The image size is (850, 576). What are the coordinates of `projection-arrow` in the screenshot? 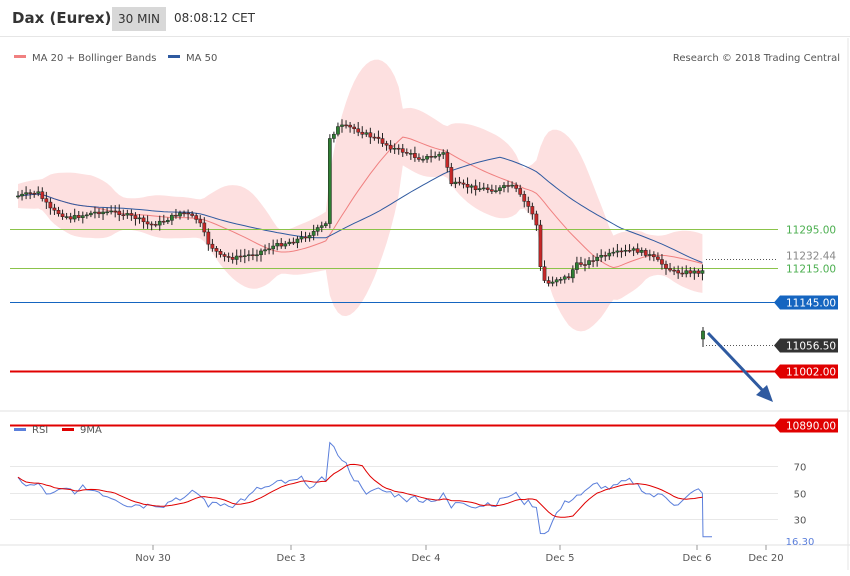 It's located at (739, 366).